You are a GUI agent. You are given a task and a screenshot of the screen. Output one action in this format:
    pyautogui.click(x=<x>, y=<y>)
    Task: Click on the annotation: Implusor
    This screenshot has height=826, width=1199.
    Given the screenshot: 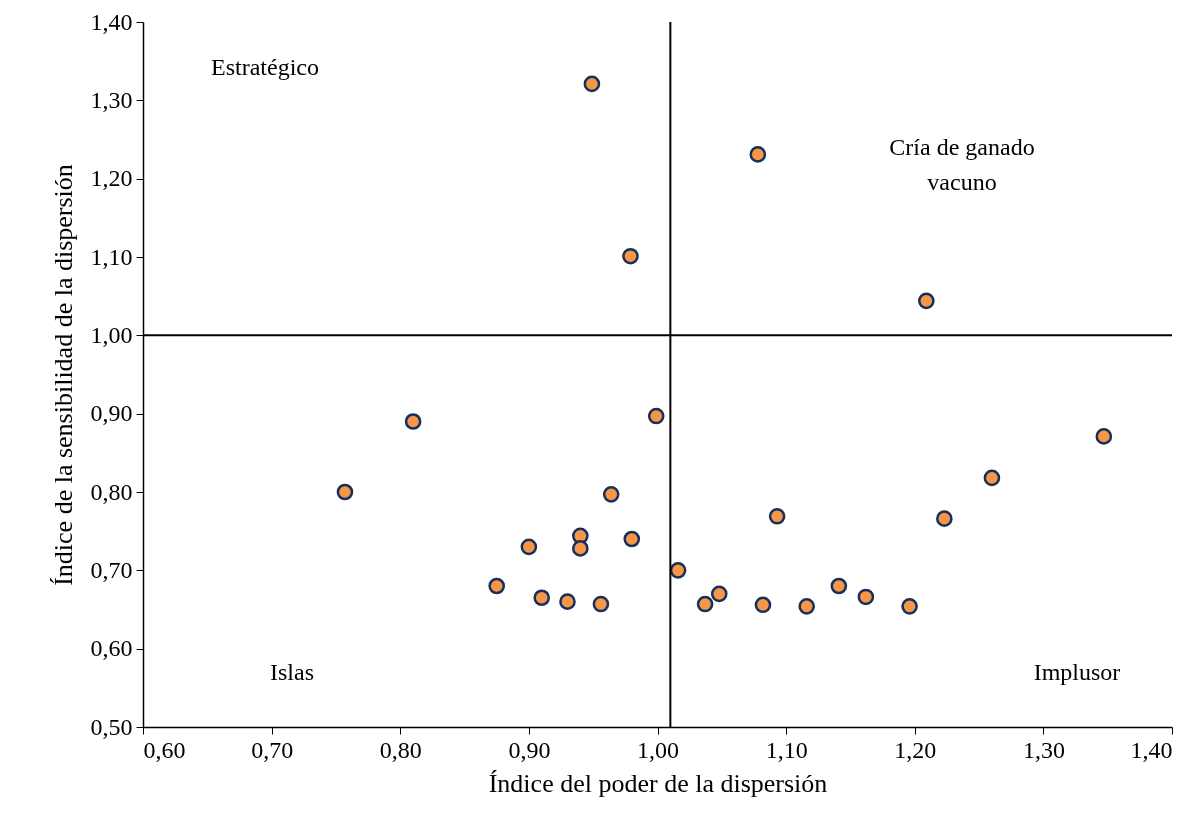 What is the action you would take?
    pyautogui.click(x=1077, y=672)
    